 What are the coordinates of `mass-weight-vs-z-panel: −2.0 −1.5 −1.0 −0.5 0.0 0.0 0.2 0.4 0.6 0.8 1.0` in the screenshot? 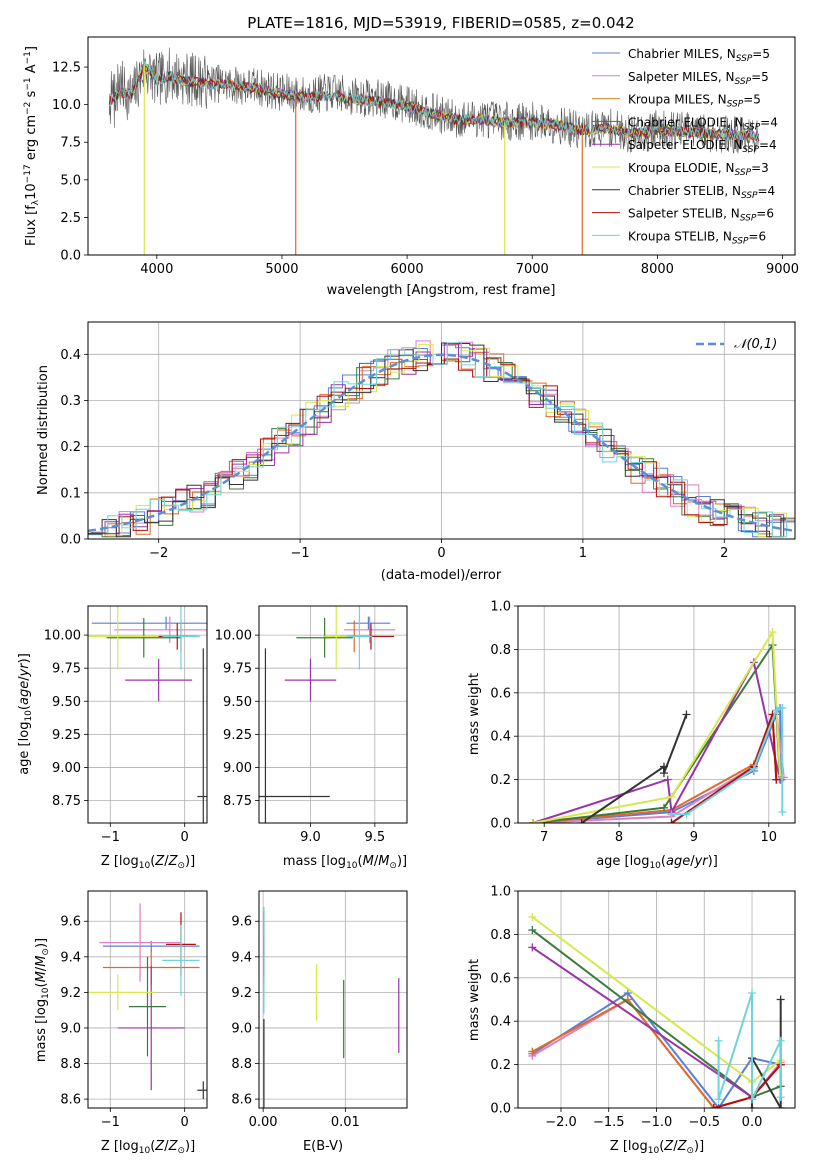 It's located at (643, 1007).